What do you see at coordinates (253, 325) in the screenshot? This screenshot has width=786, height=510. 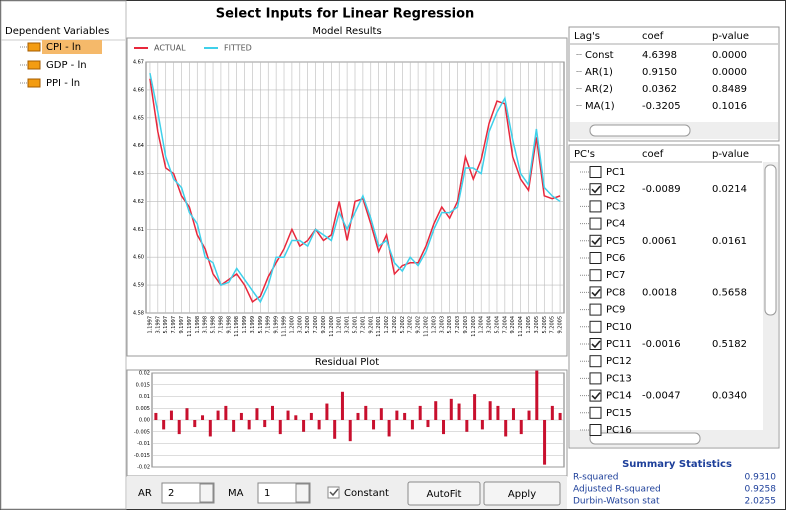 I see `x-tick-label: 3.1999` at bounding box center [253, 325].